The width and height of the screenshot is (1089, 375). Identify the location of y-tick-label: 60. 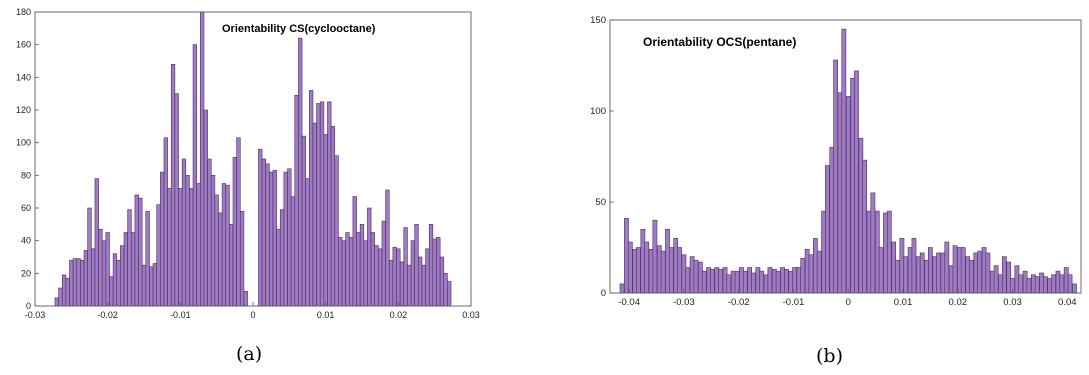
(26, 208).